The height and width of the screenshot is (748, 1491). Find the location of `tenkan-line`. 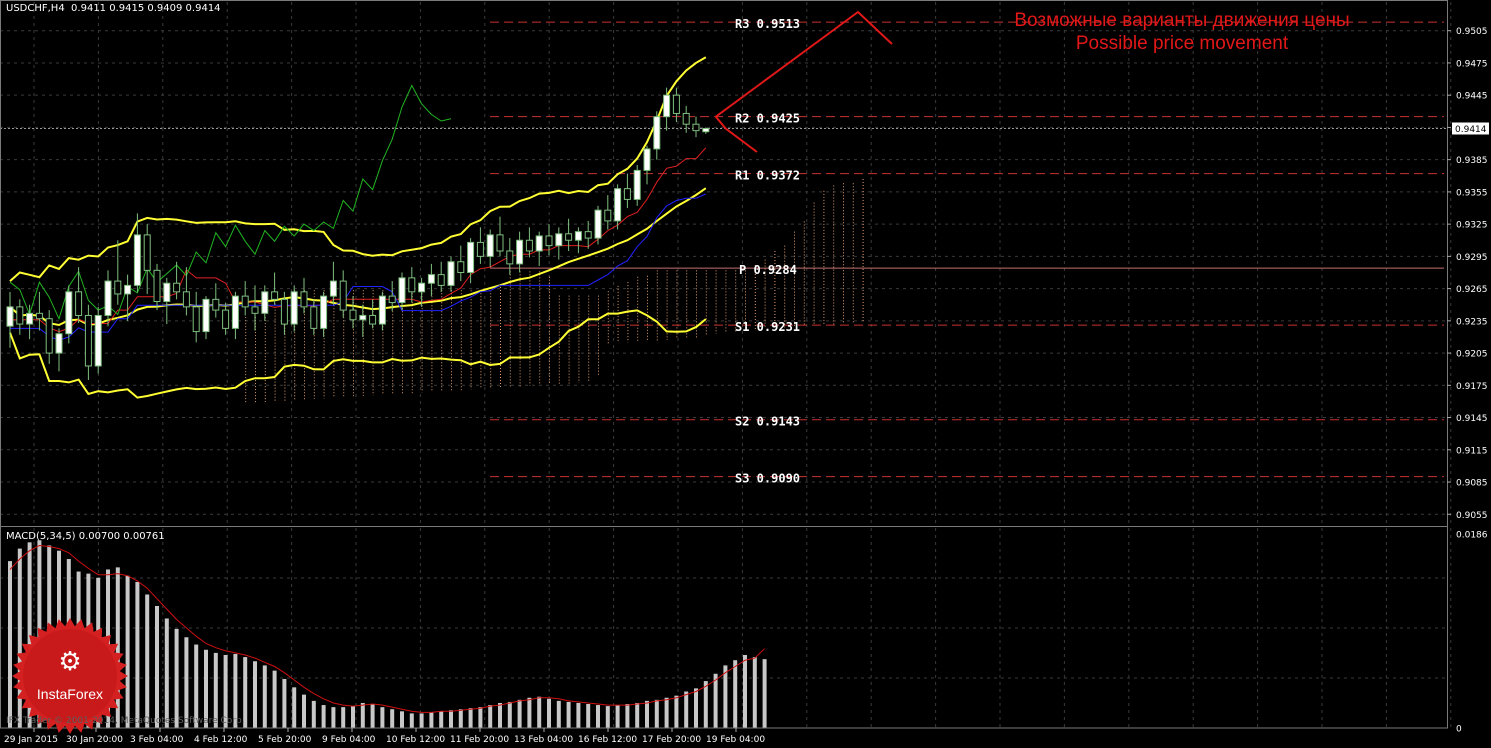

tenkan-line is located at coordinates (358, 240).